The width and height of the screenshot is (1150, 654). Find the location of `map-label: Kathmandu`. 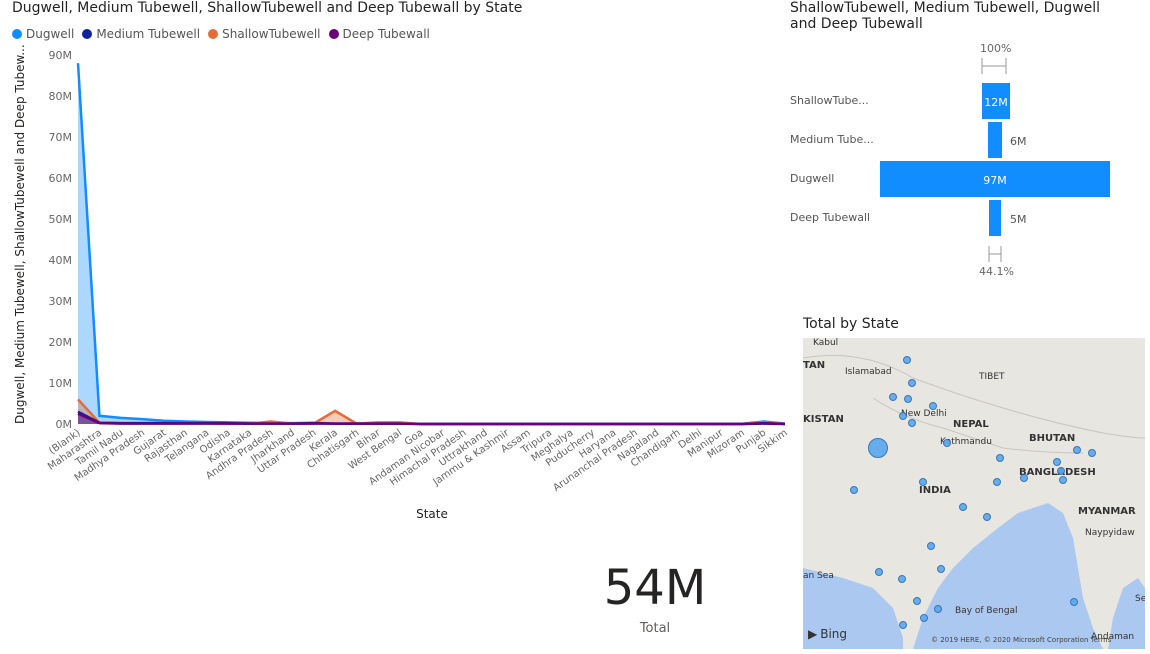

map-label: Kathmandu is located at coordinates (966, 442).